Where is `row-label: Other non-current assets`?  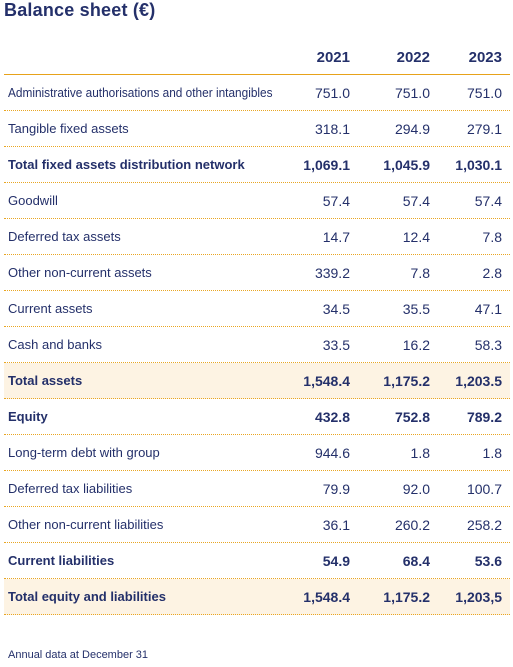
row-label: Other non-current assets is located at coordinates (80, 272).